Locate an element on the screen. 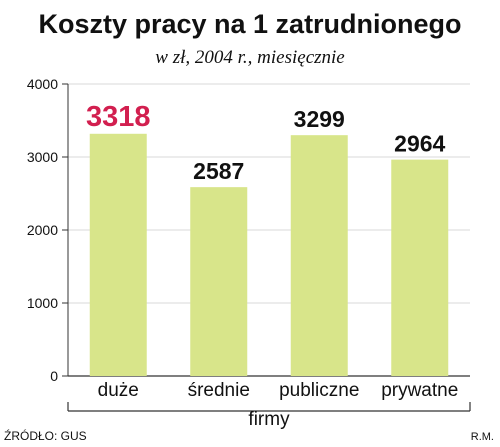  value-labels: 3318 2587 3299 2964 is located at coordinates (266, 142).